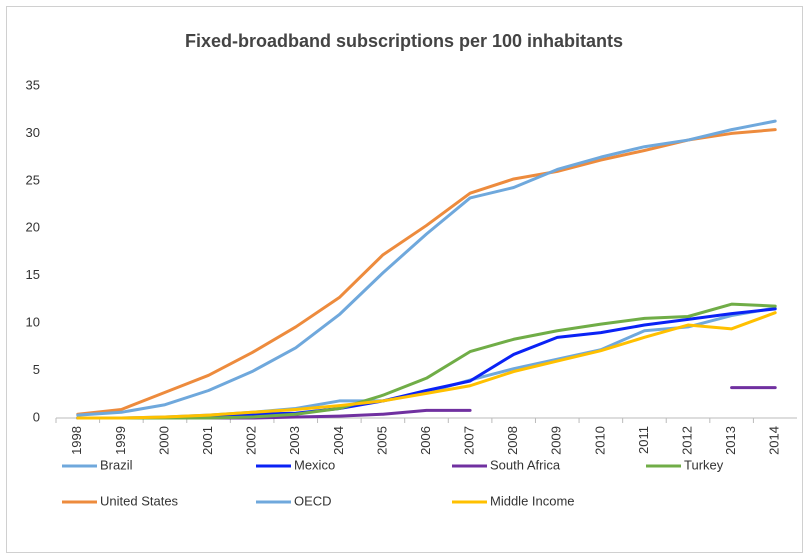 This screenshot has width=809, height=560. What do you see at coordinates (33, 227) in the screenshot?
I see `y-tick-label: 20` at bounding box center [33, 227].